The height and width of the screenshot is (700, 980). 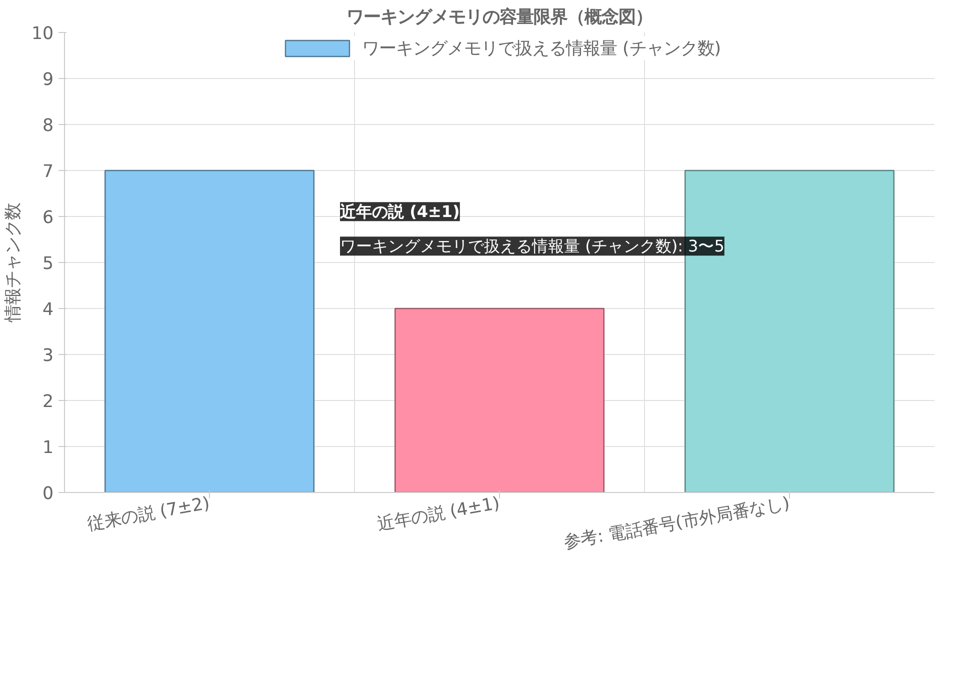 What do you see at coordinates (399, 212) in the screenshot?
I see `annotation: 近年の説 (4±1)` at bounding box center [399, 212].